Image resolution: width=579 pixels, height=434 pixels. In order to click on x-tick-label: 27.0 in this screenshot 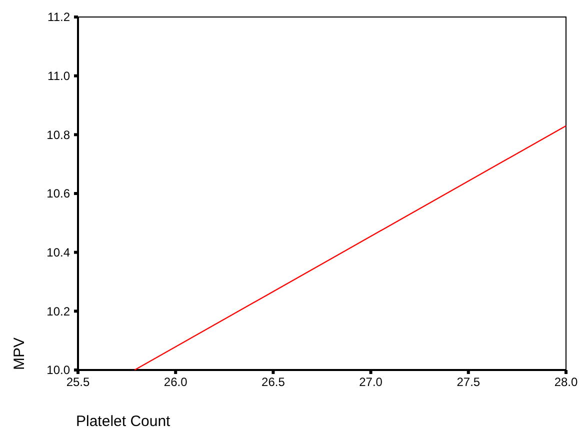, I will do `click(371, 382)`.